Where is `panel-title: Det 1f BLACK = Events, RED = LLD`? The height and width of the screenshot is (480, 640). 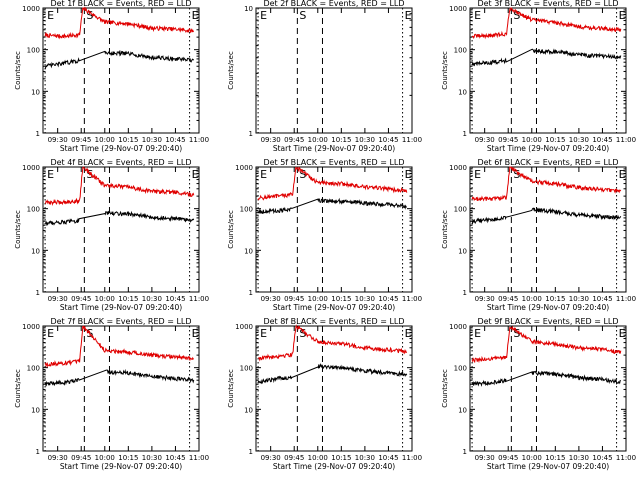 panel-title: Det 1f BLACK = Events, RED = LLD is located at coordinates (120, 4).